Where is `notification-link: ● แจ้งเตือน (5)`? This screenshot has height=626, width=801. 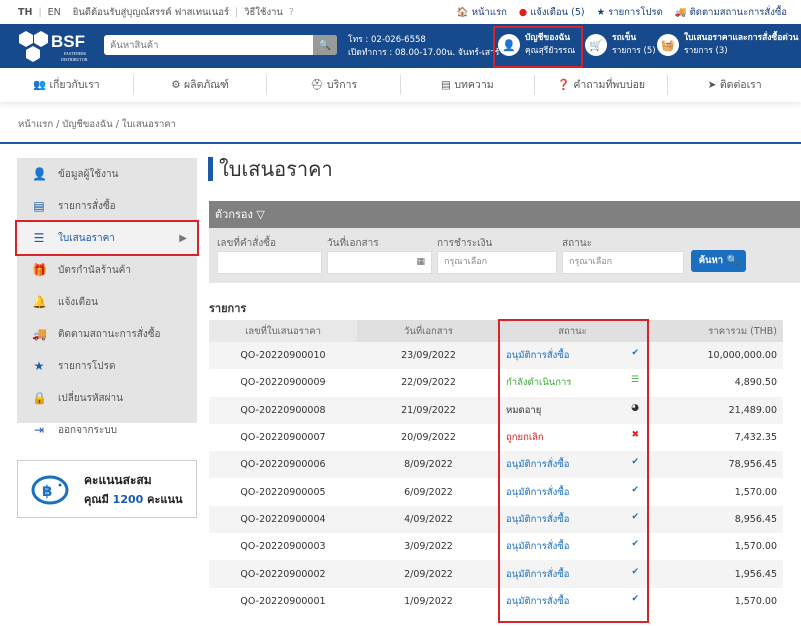
notification-link: ● แจ้งเตือน (5) is located at coordinates (552, 12).